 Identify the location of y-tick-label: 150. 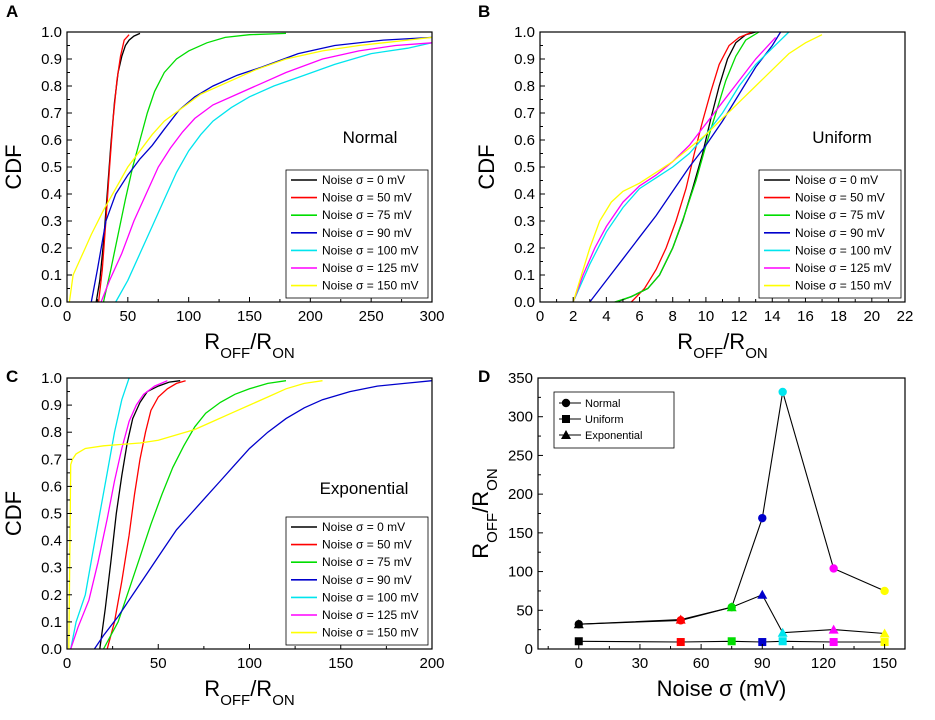
(520, 533).